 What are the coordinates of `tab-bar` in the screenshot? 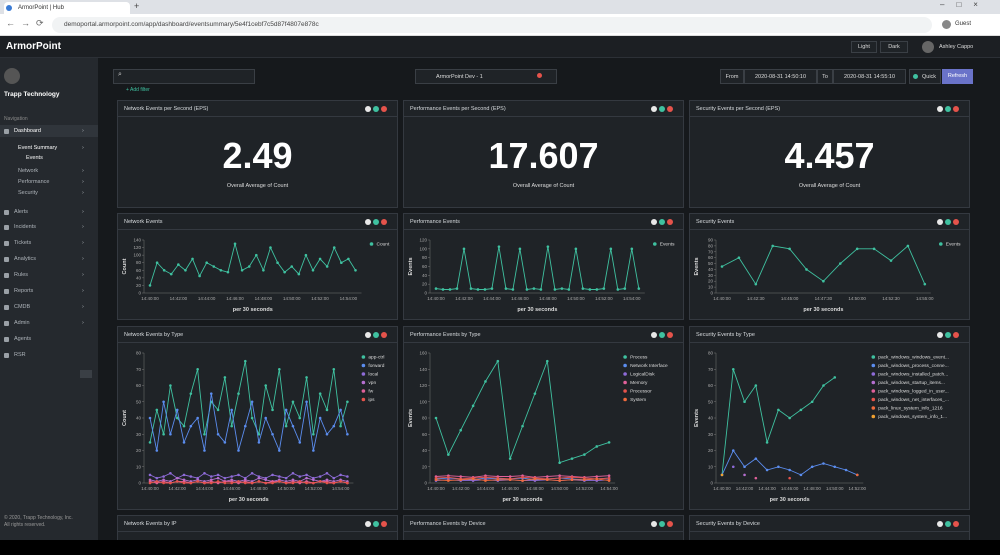 It's located at (500, 7).